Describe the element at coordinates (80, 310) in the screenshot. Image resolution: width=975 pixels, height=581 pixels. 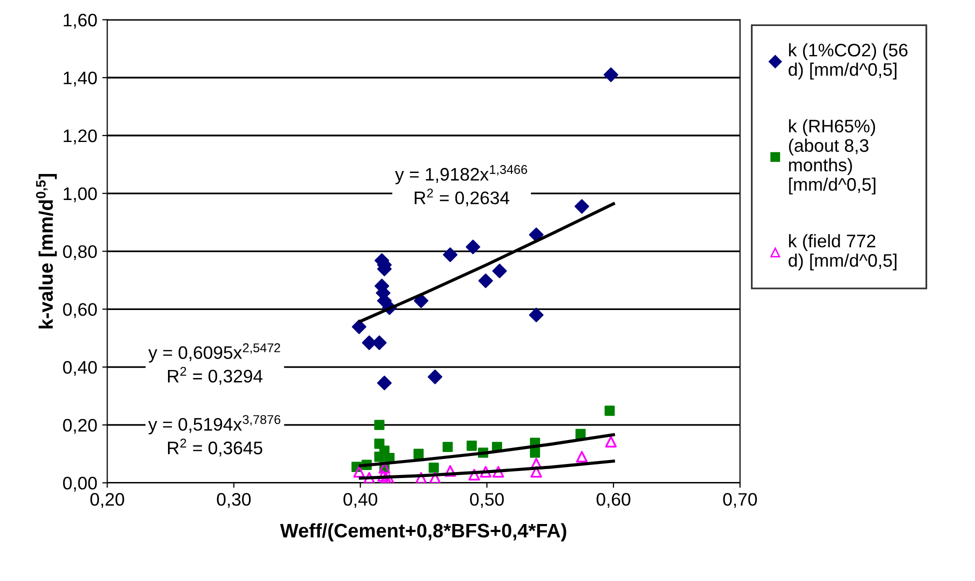
I see `y-tick-label: 0,60` at that location.